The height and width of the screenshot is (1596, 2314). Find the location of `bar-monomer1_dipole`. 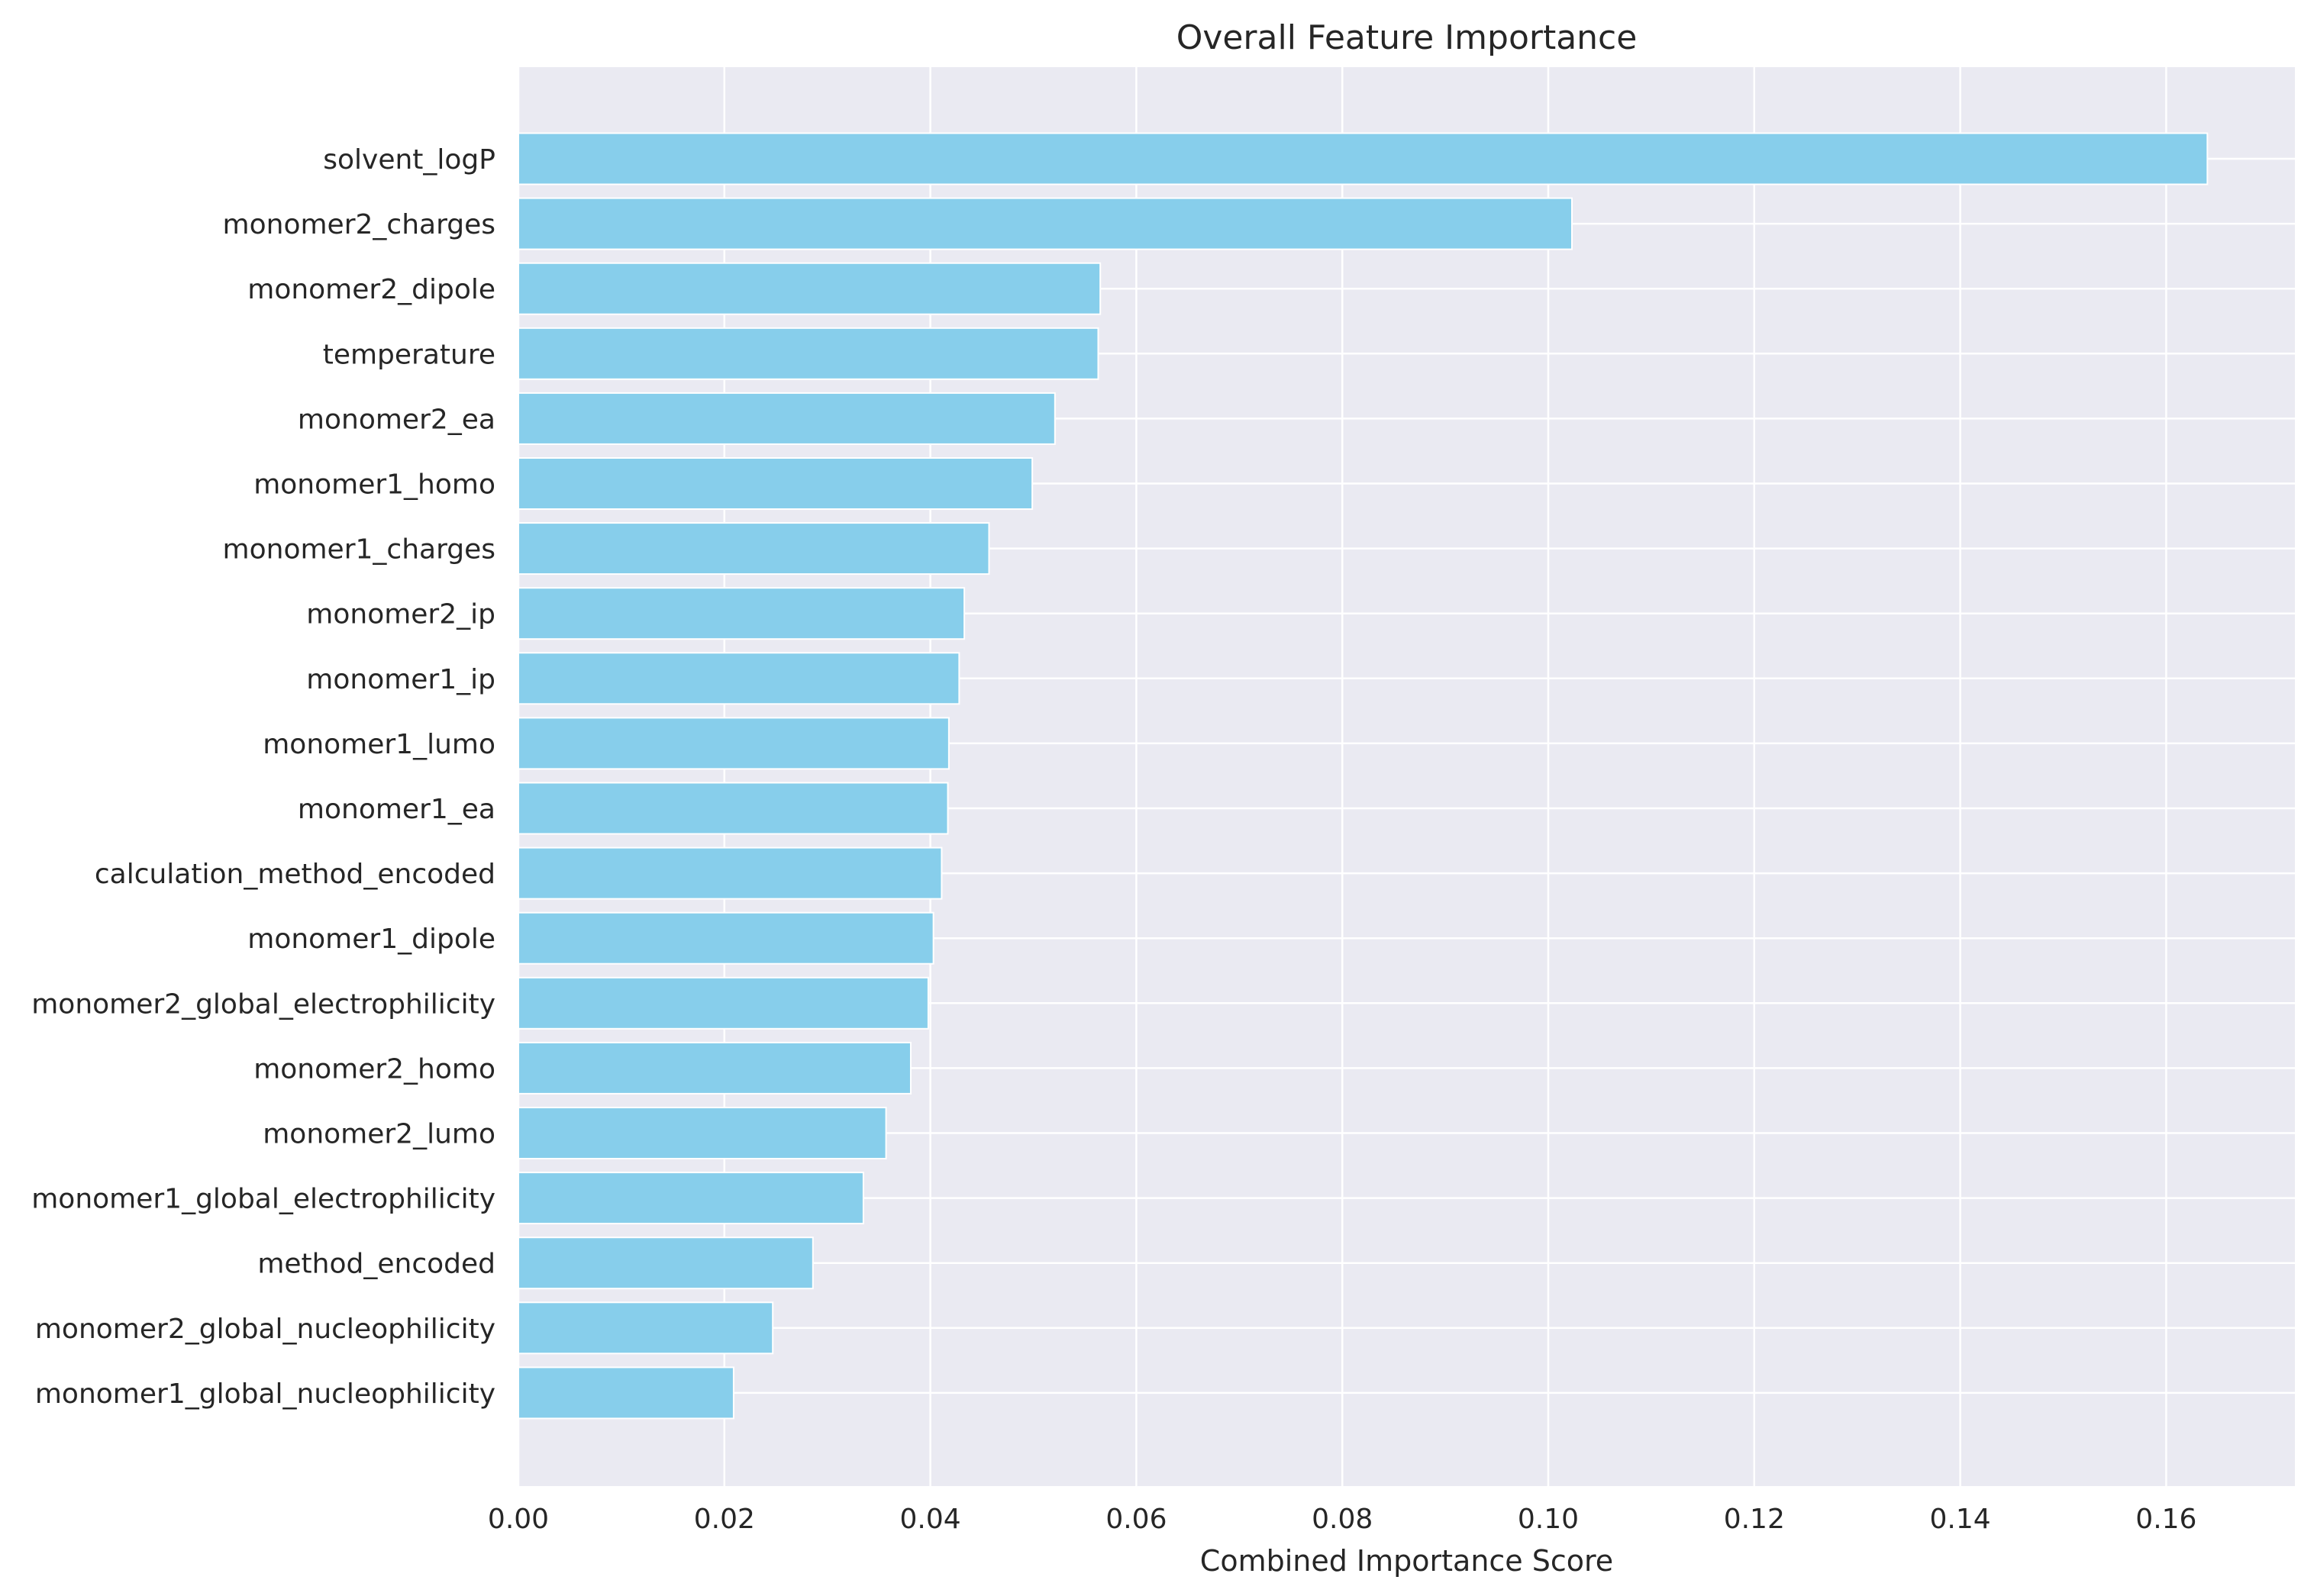

bar-monomer1_dipole is located at coordinates (726, 938).